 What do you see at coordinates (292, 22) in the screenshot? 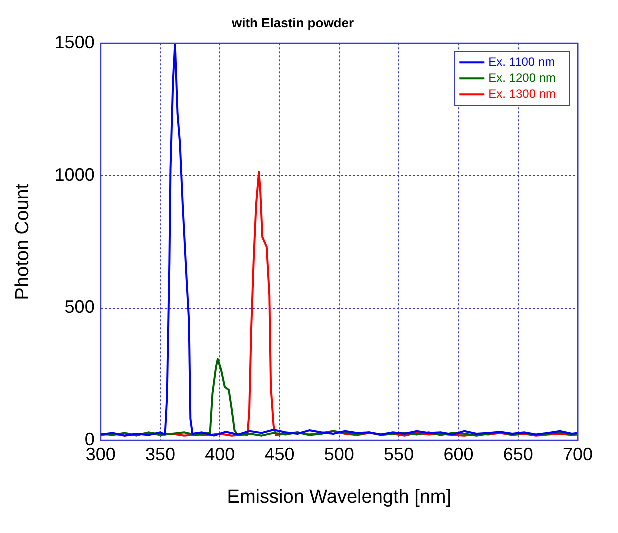
I see `chart-title: with Elastin powder` at bounding box center [292, 22].